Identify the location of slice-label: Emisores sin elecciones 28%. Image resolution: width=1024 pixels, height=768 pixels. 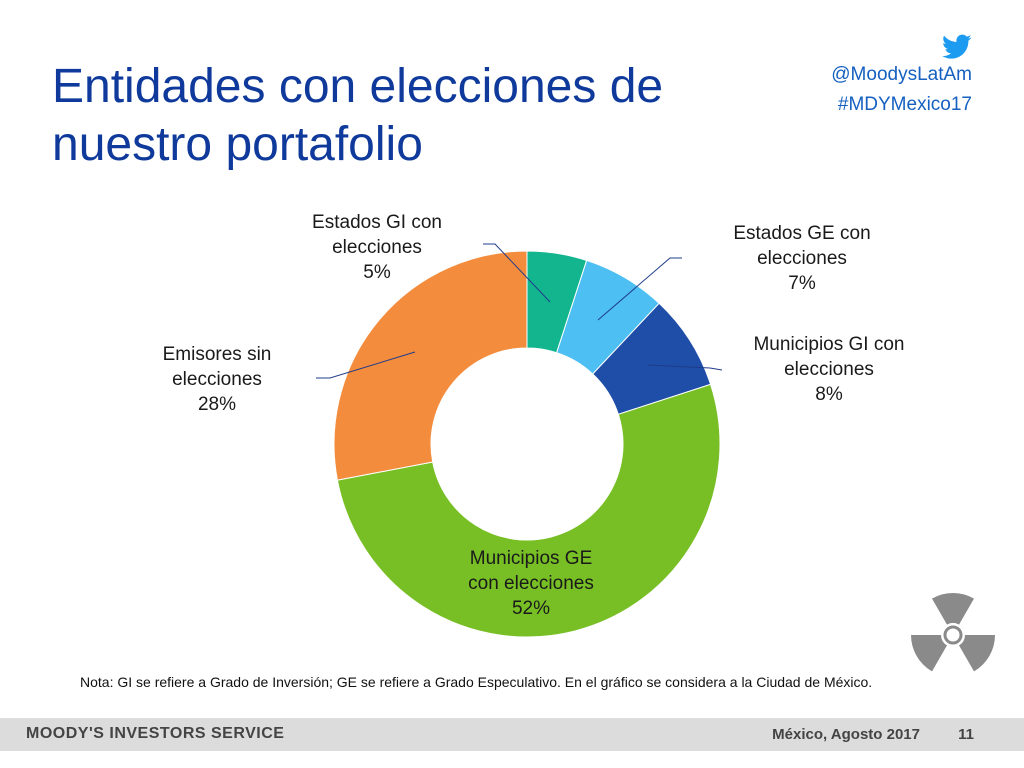
(217, 379).